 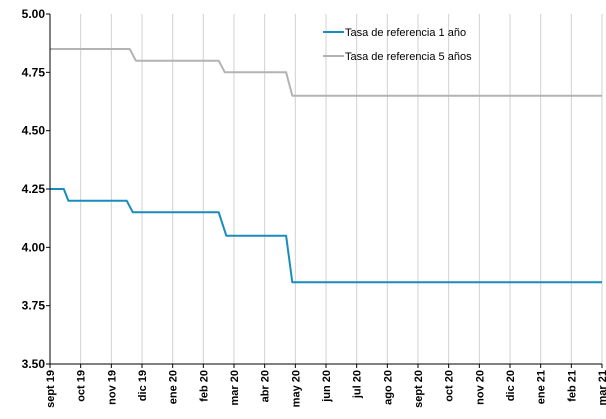 I want to click on y-tick-label: 3.50, so click(x=34, y=364).